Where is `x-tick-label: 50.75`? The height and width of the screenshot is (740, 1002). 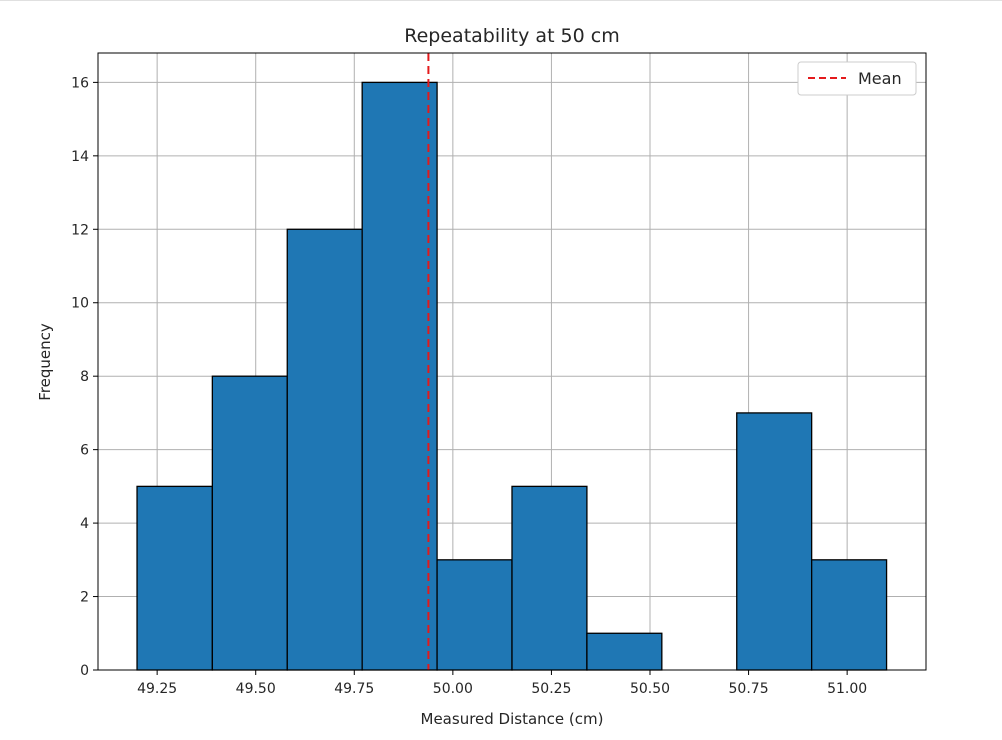
x-tick-label: 50.75 is located at coordinates (749, 689).